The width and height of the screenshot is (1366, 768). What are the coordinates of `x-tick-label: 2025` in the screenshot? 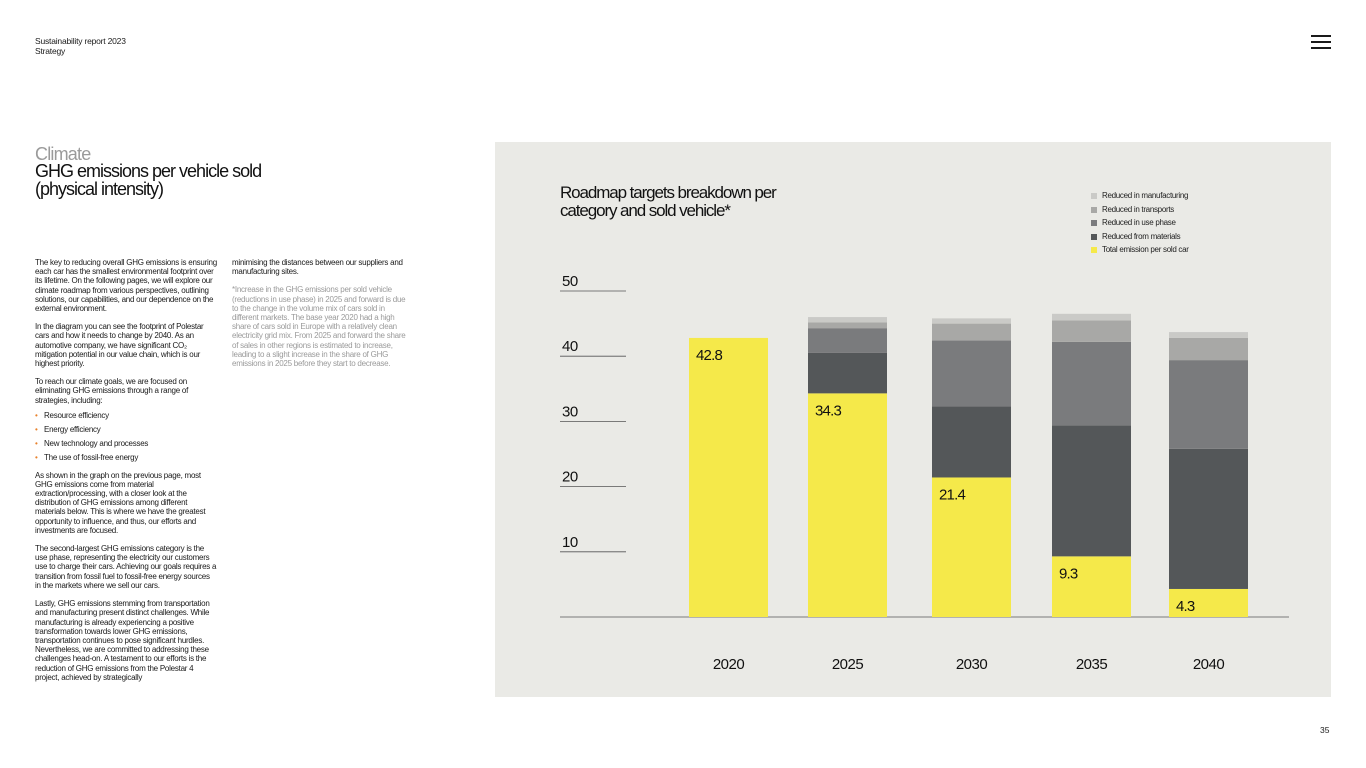 It's located at (848, 664).